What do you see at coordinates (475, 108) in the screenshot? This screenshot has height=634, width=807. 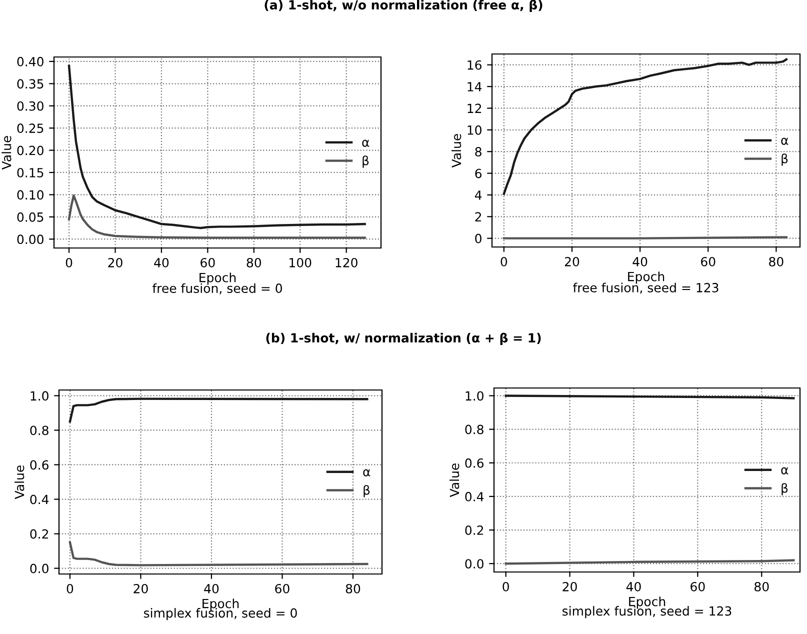 I see `y-tick-label: 12` at bounding box center [475, 108].